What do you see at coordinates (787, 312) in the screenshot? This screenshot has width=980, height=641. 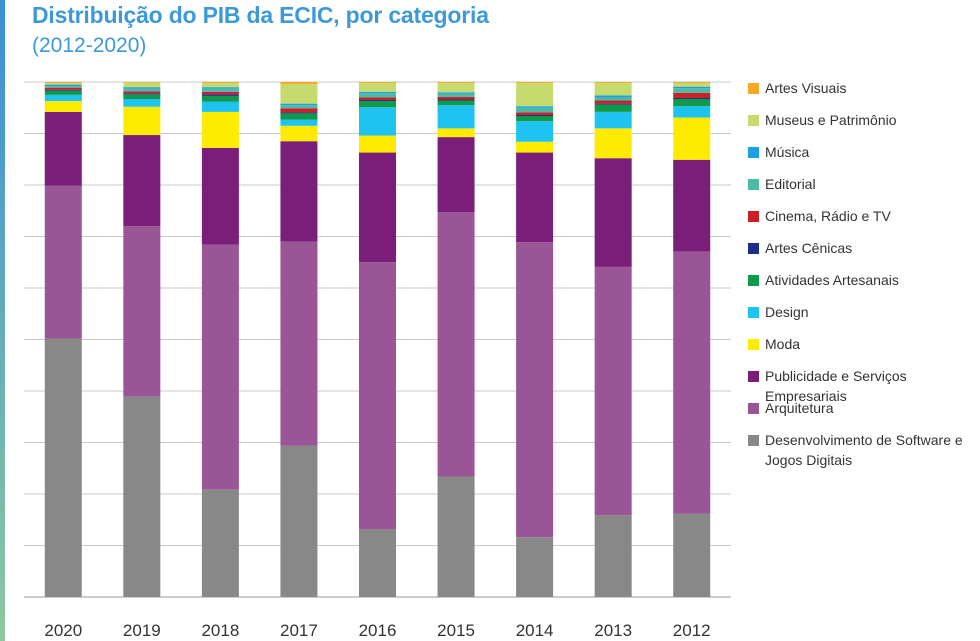 I see `legend-label: Design` at bounding box center [787, 312].